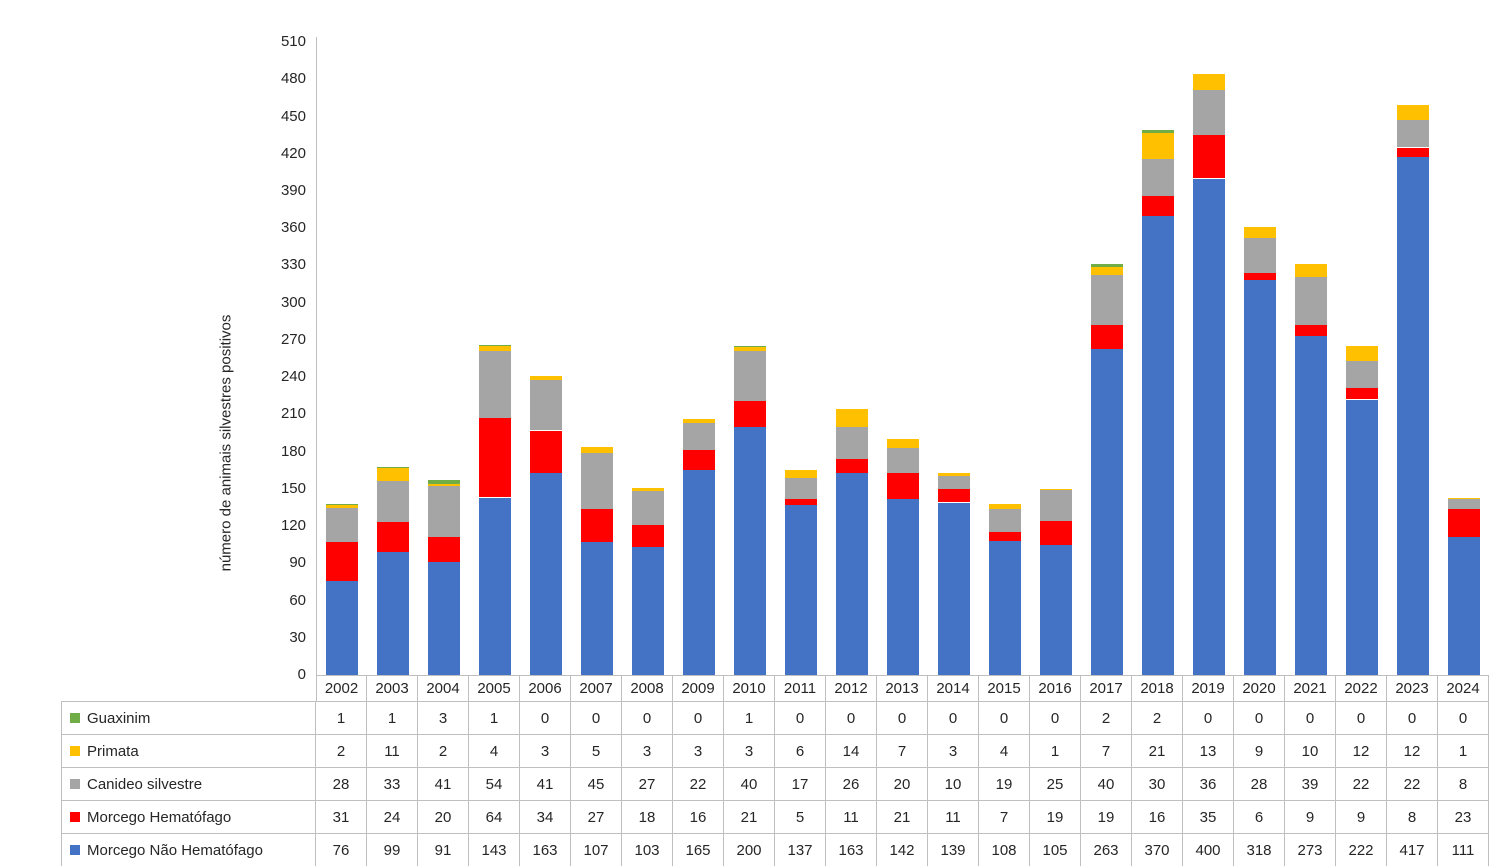 The image size is (1510, 866). I want to click on value-cell: 22, so click(1412, 784).